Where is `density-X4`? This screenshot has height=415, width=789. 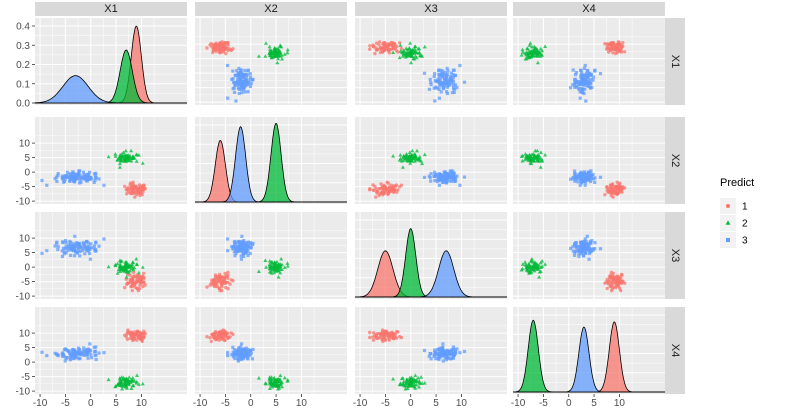
density-X4 is located at coordinates (589, 356).